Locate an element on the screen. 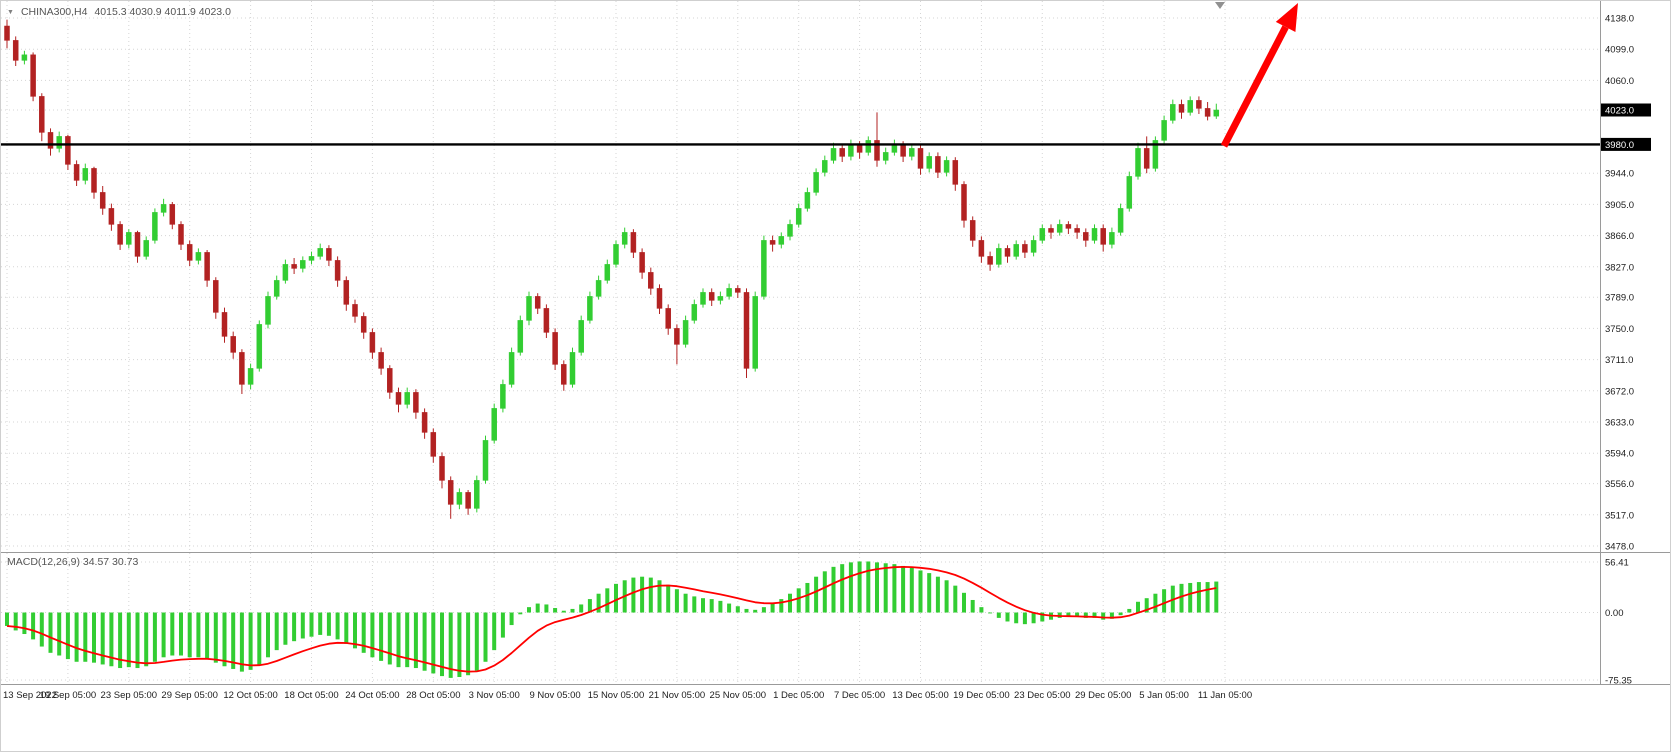  svg-text: 19 Dec 05:00 is located at coordinates (981, 695).